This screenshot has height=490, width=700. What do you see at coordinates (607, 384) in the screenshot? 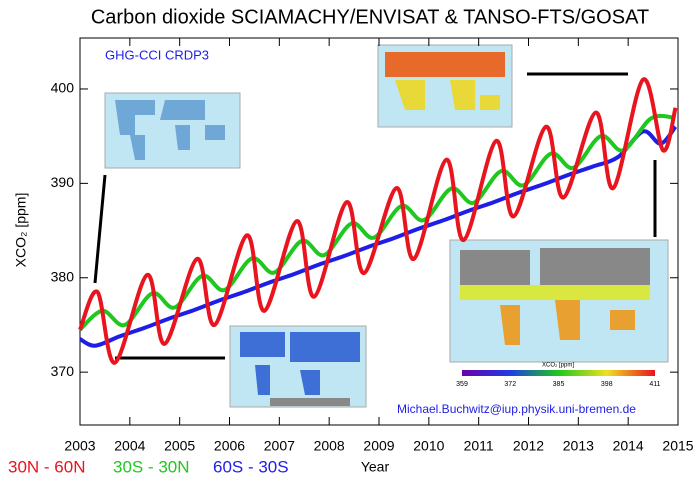
I see `colorbar-tick-label: 398` at bounding box center [607, 384].